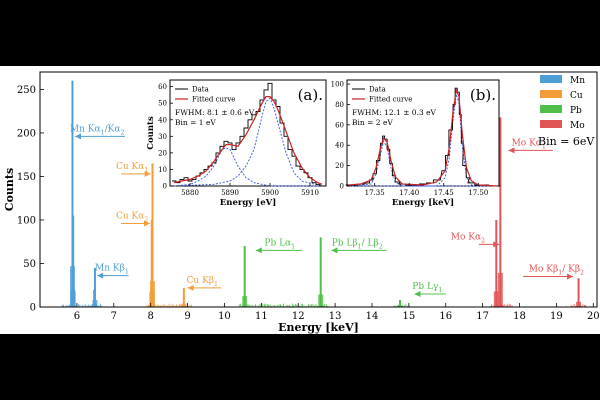 The height and width of the screenshot is (400, 600). I want to click on inset-note: Bin = 2 eV, so click(372, 122).